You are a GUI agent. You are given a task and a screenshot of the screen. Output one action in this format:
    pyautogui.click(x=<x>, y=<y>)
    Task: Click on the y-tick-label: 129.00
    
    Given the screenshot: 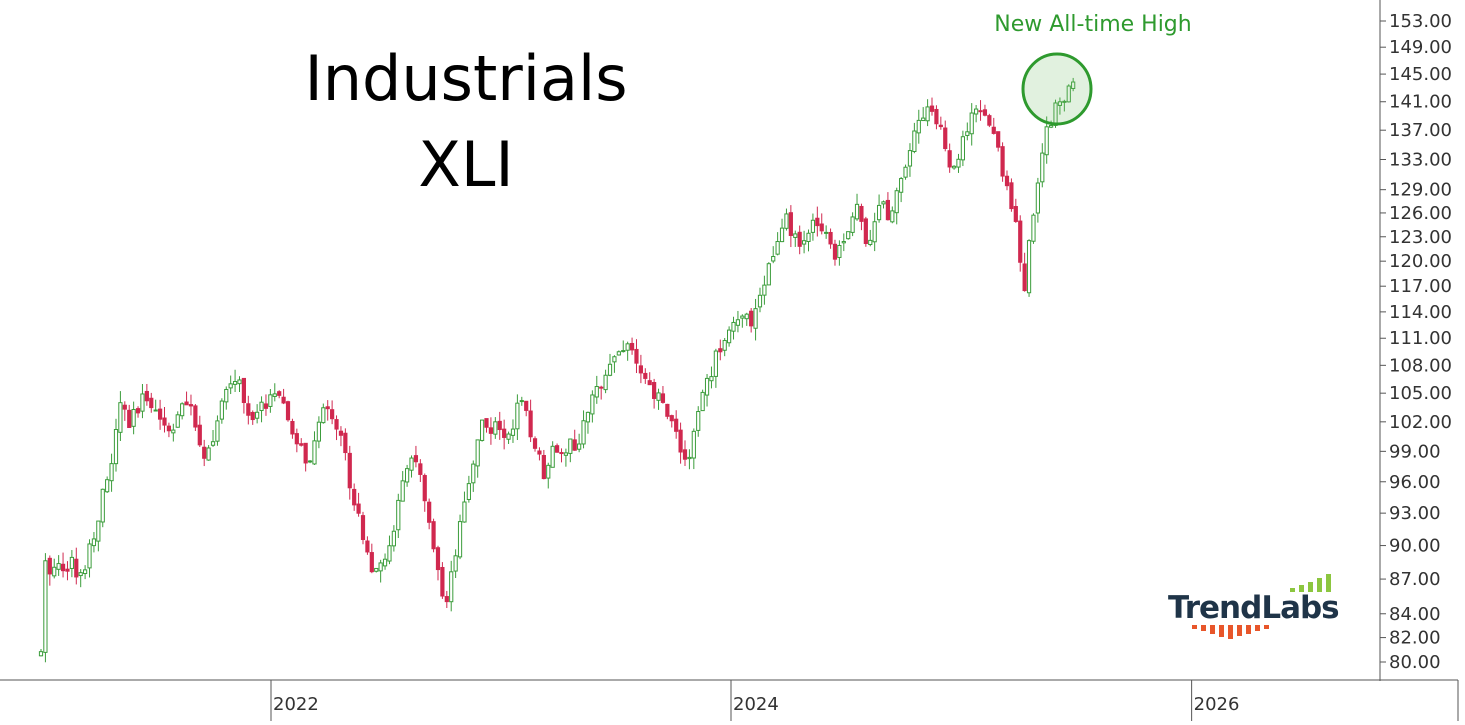 What is the action you would take?
    pyautogui.click(x=1420, y=190)
    